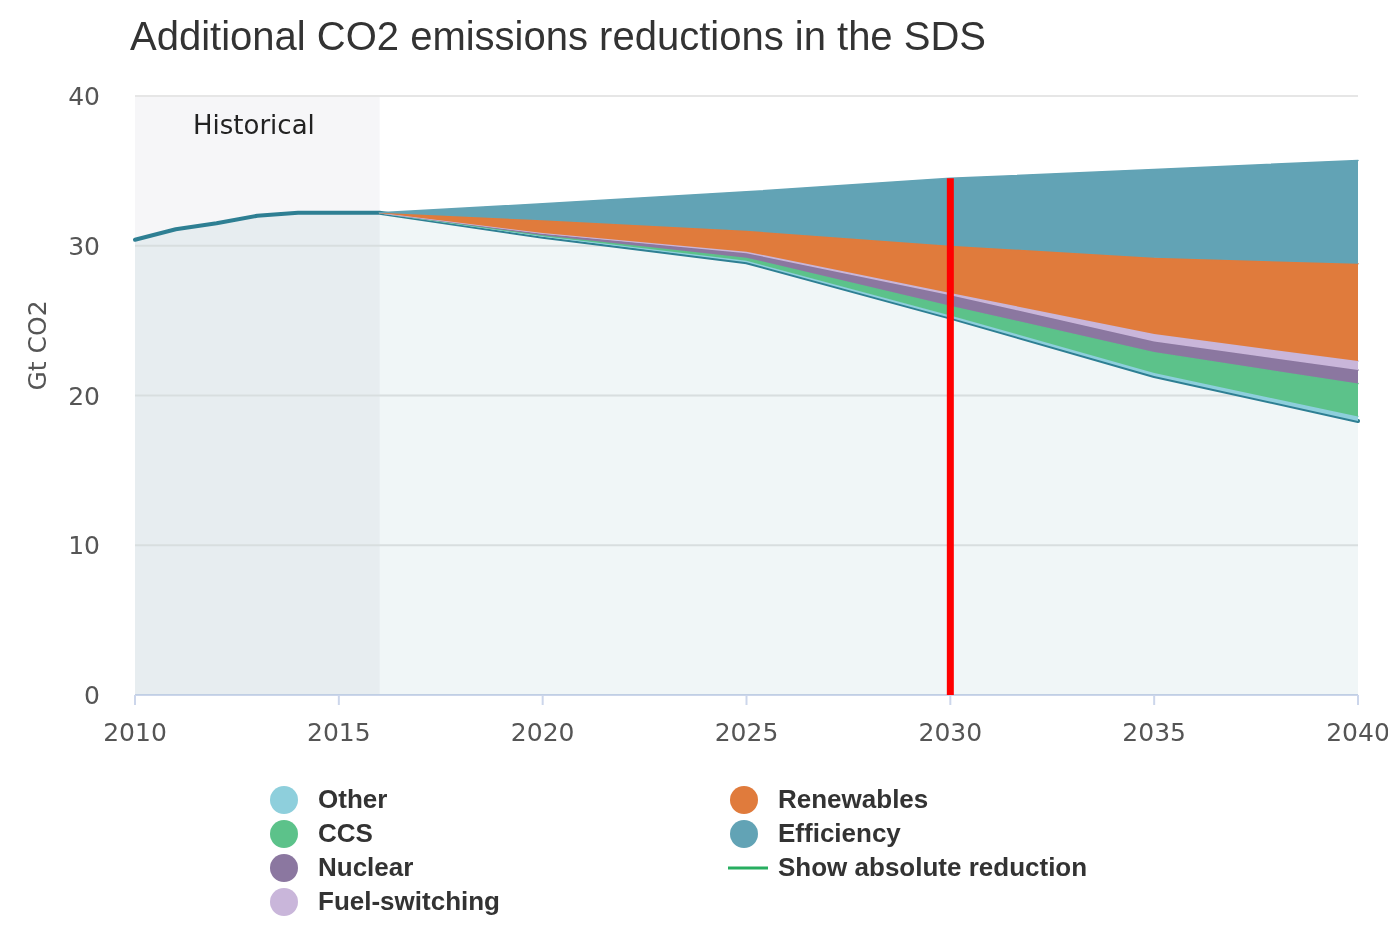  I want to click on x-tick-label: 2010, so click(135, 732).